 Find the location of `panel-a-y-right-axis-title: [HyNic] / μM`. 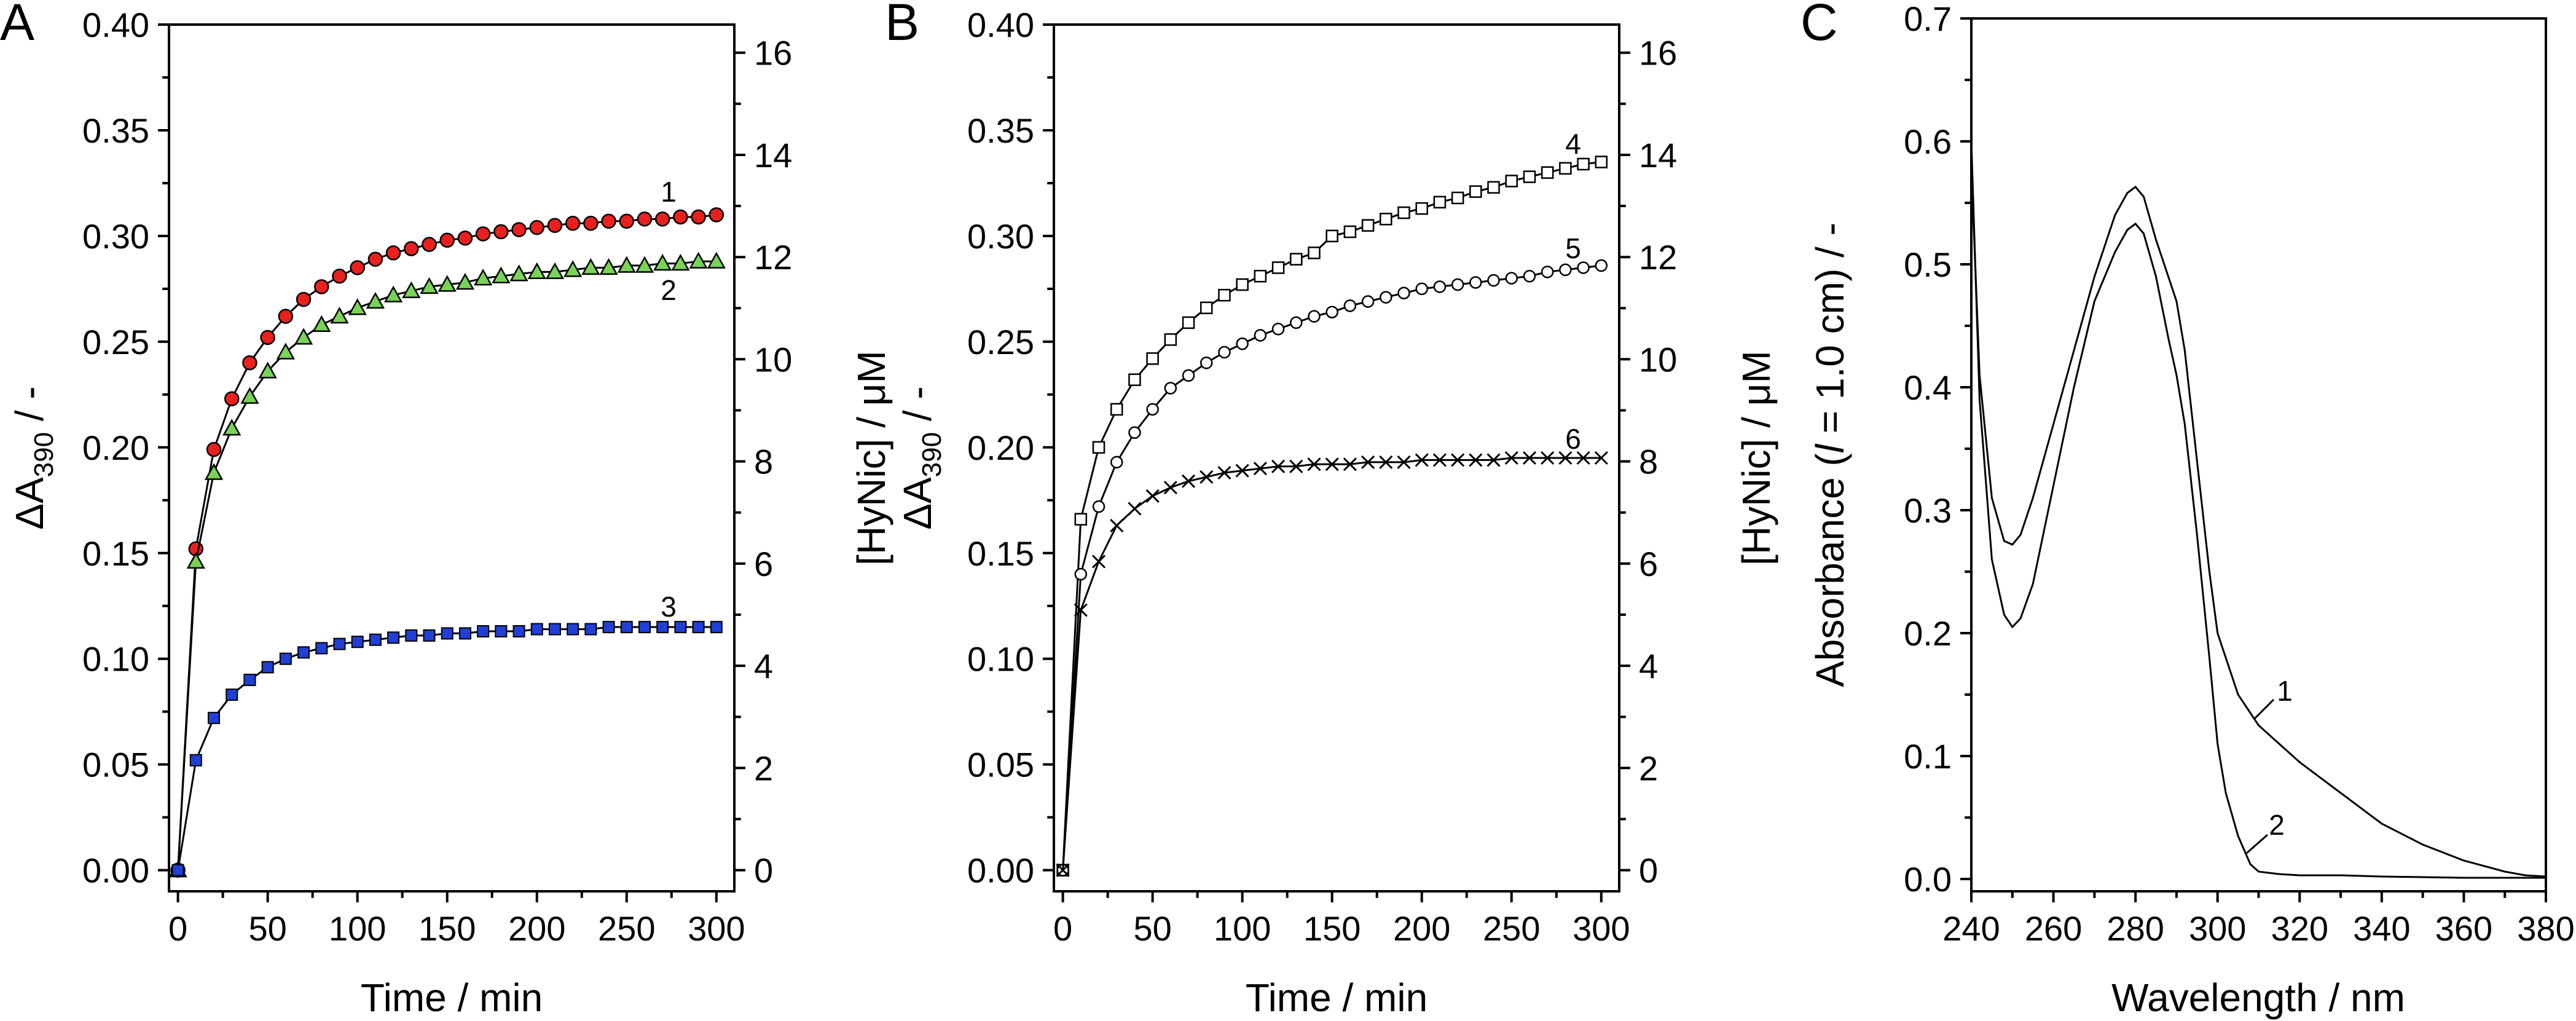

panel-a-y-right-axis-title: [HyNic] / μM is located at coordinates (871, 458).